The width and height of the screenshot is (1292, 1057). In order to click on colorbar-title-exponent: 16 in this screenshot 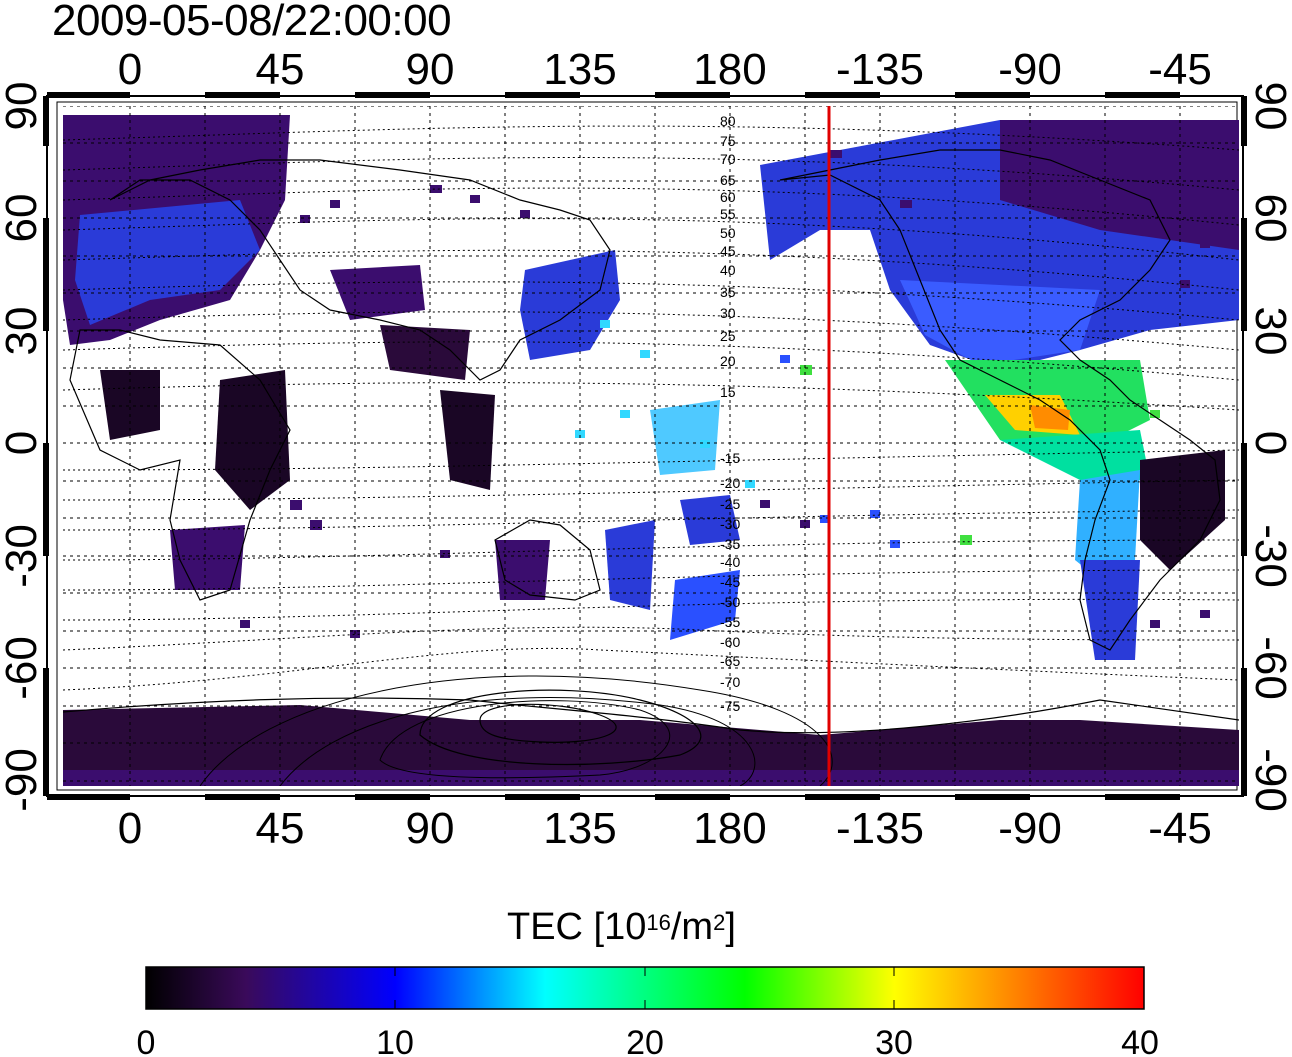, I will do `click(658, 922)`.